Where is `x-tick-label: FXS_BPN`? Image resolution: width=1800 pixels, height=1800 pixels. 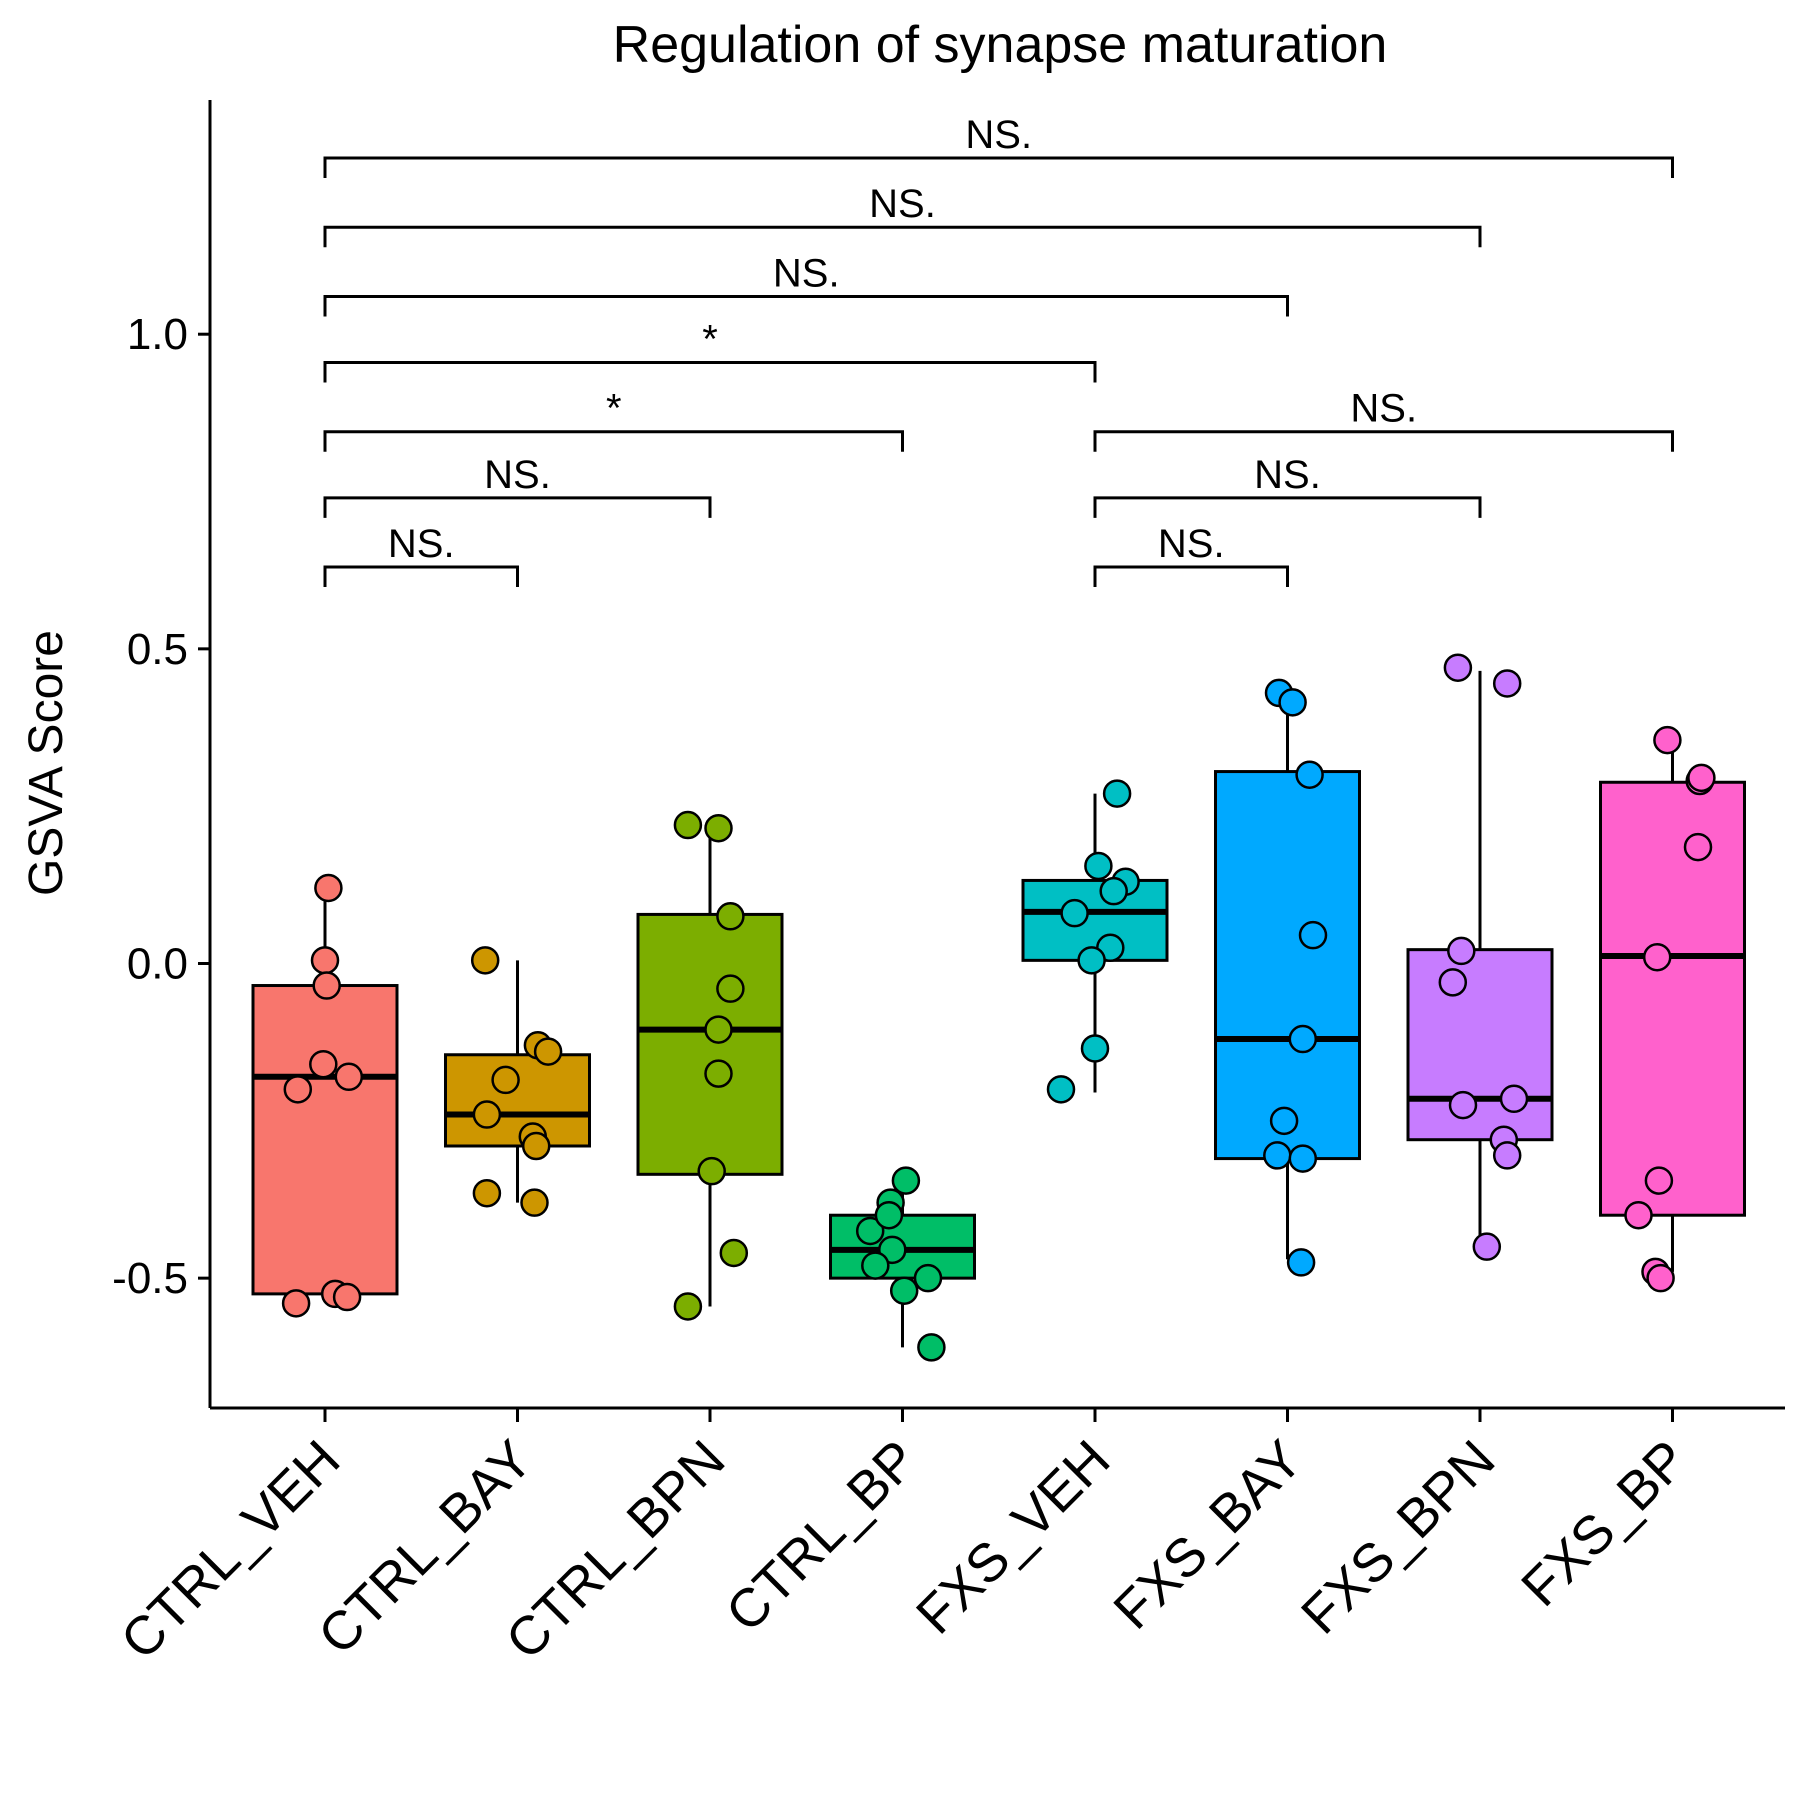
x-tick-label: FXS_BPN is located at coordinates (1398, 1537).